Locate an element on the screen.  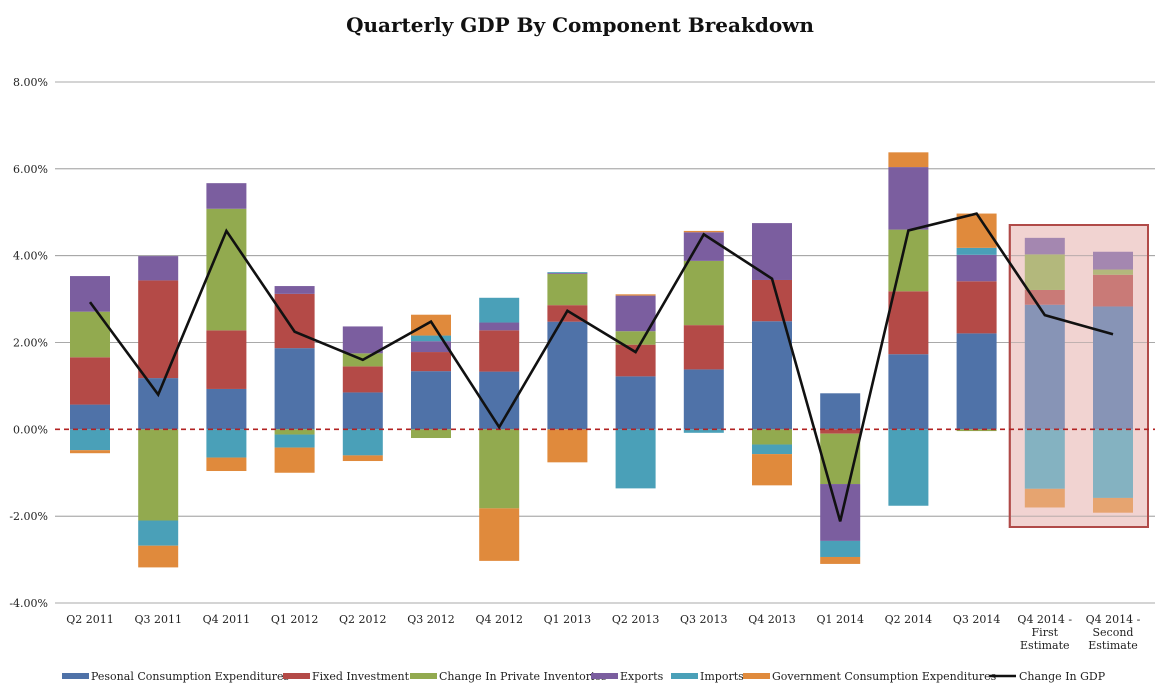
y-tick-label: -2.00% is located at coordinates (28, 516).